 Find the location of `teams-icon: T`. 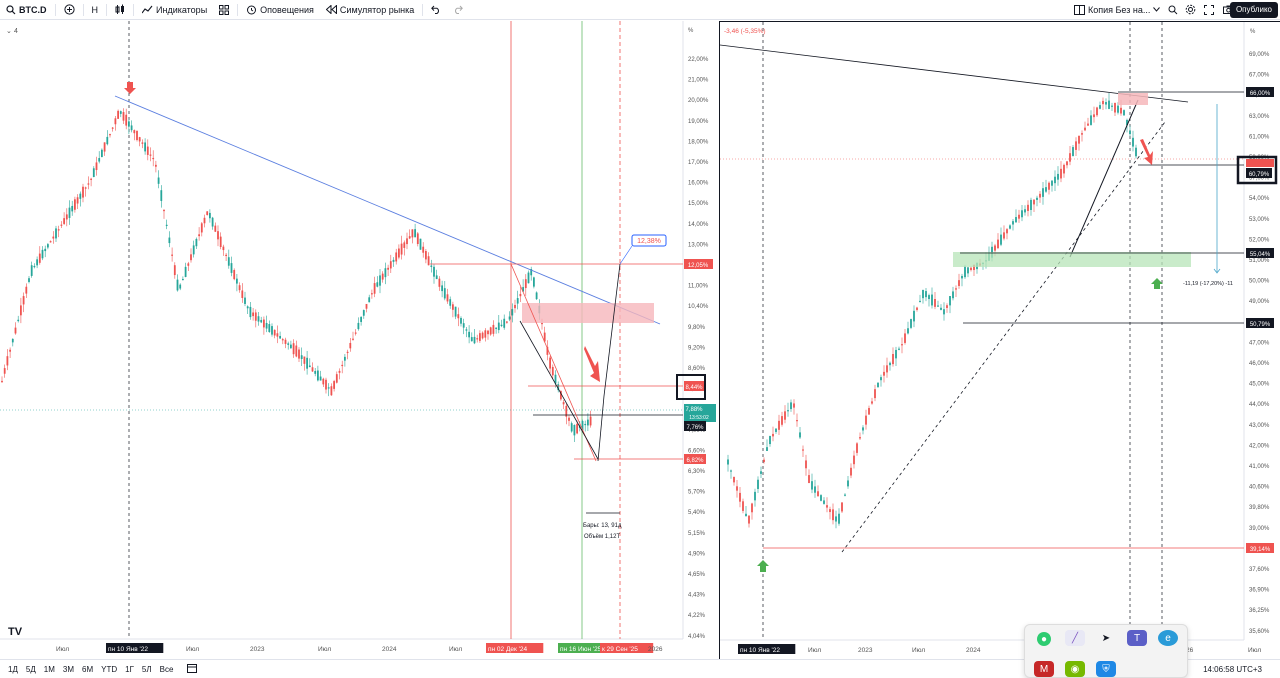

teams-icon: T is located at coordinates (1137, 638).